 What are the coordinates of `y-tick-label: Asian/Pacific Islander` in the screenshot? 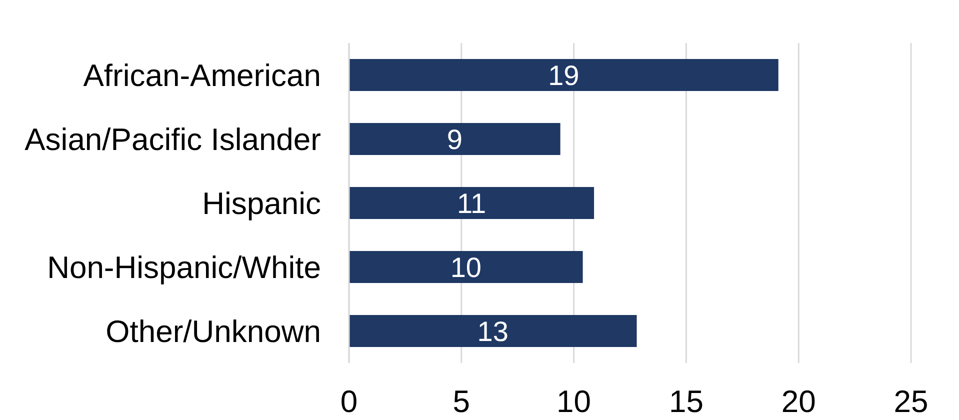 It's located at (172, 140).